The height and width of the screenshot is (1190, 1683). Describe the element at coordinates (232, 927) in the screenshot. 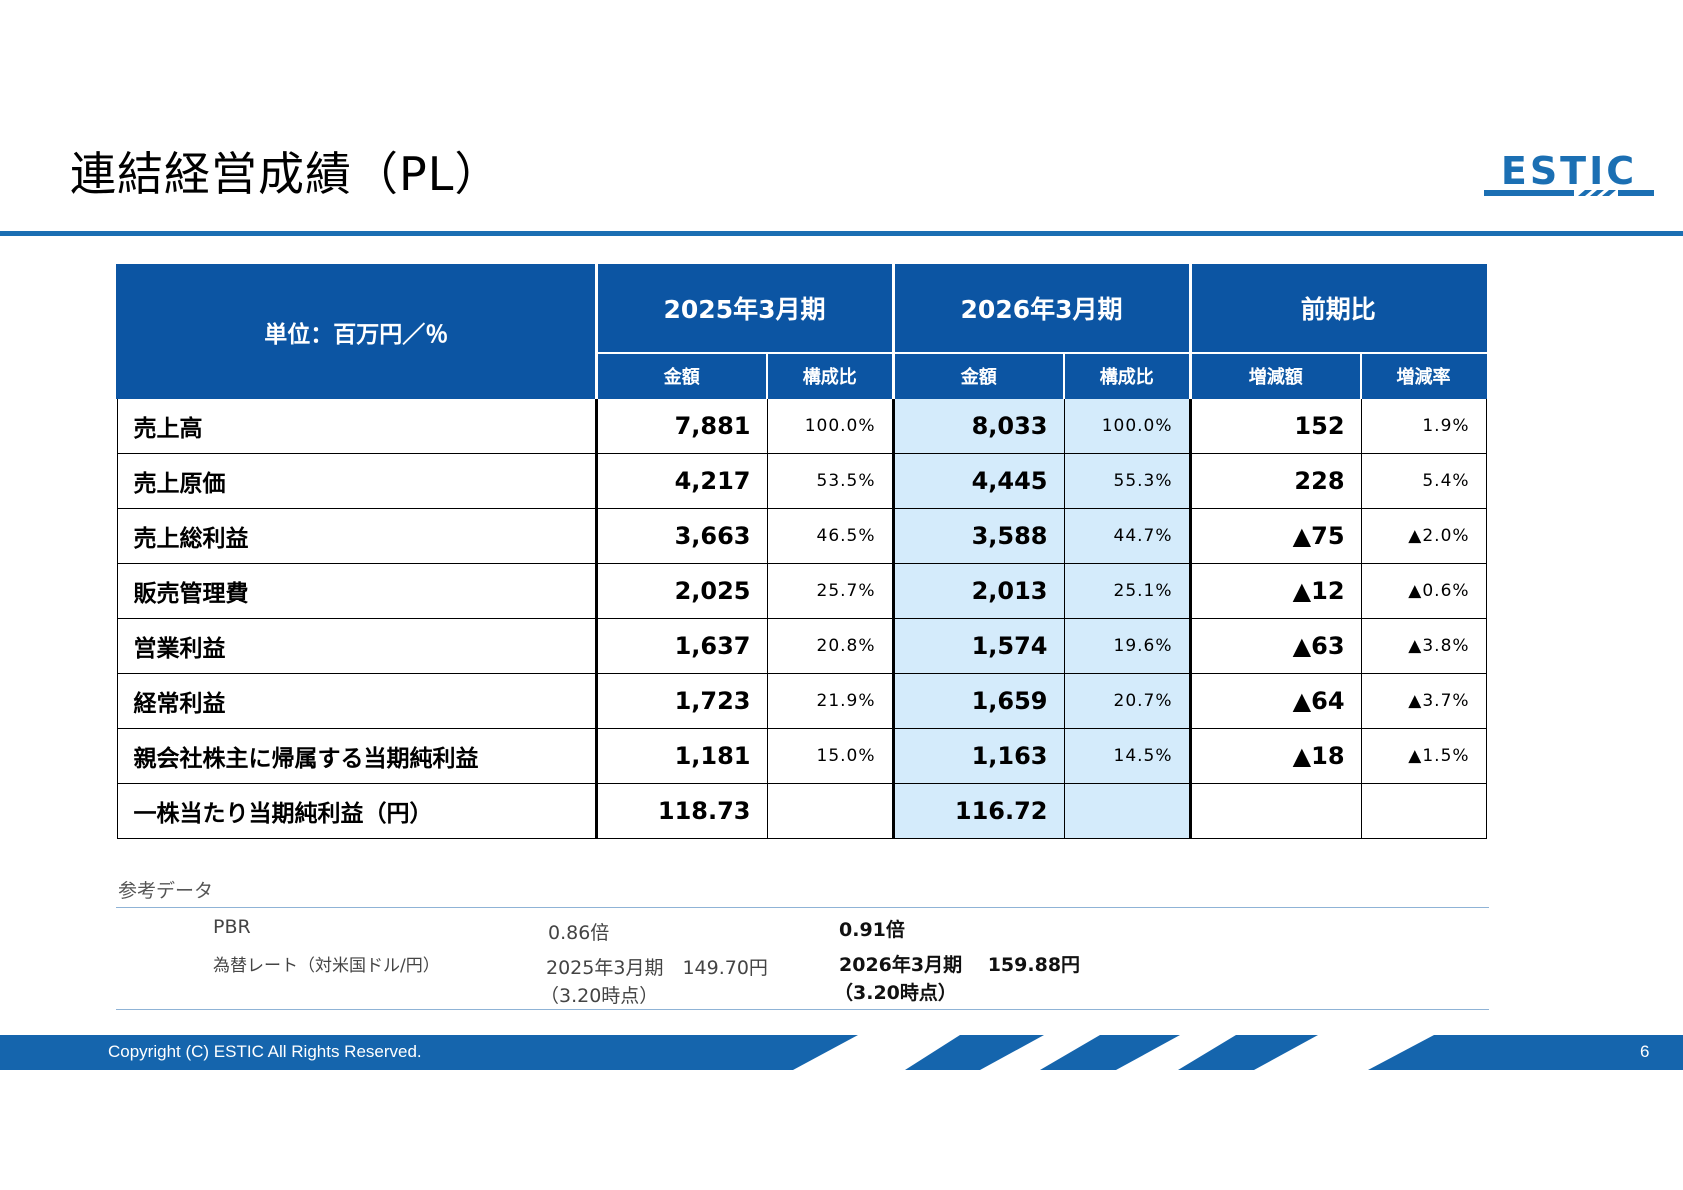

I see `pbr-label: PBR` at that location.